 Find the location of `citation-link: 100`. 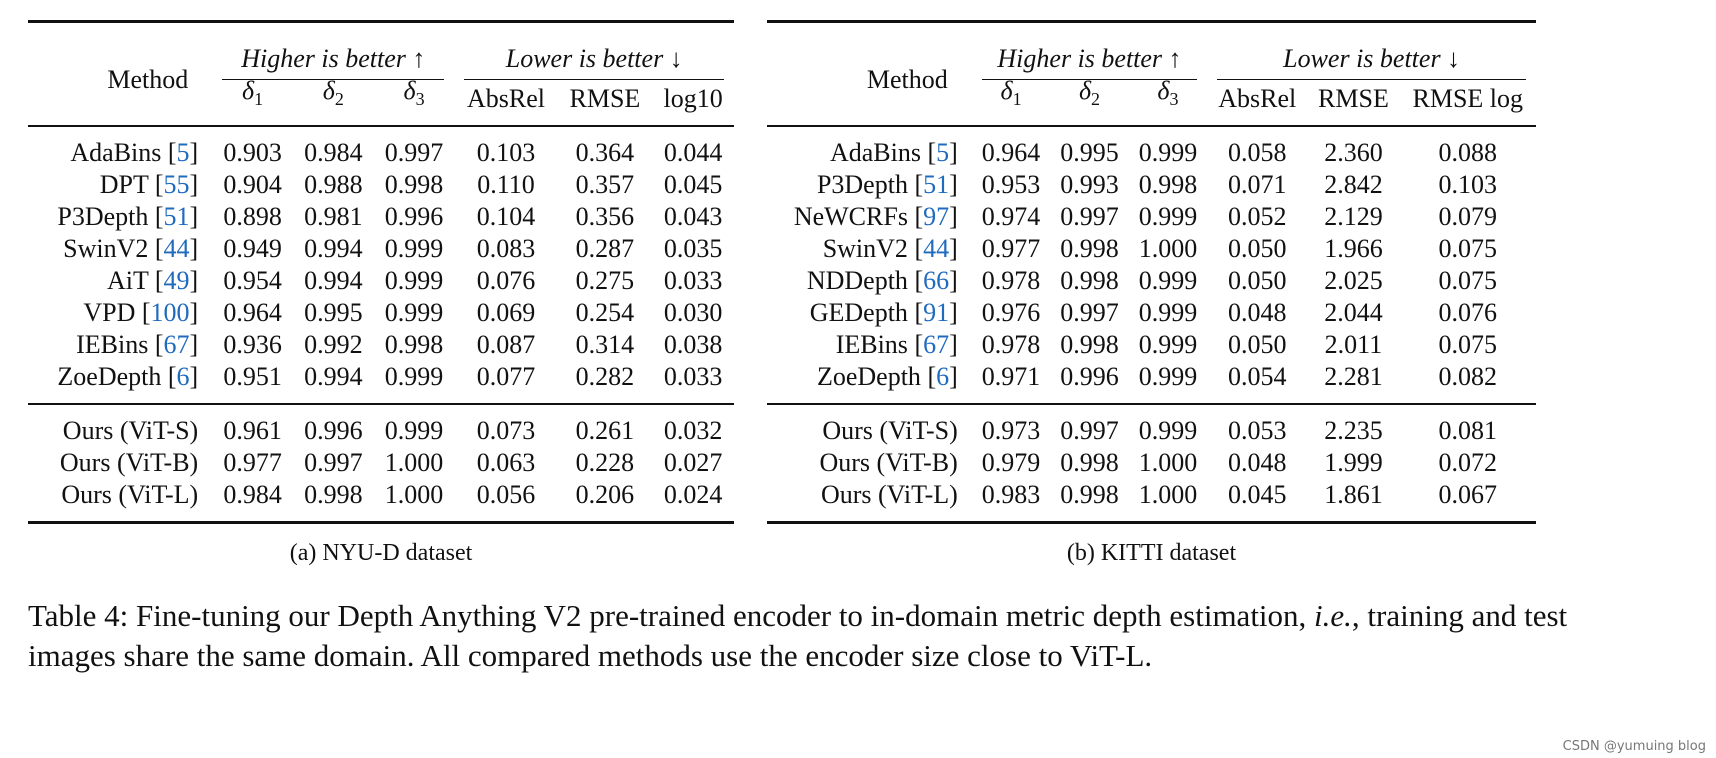

citation-link: 100 is located at coordinates (170, 313).